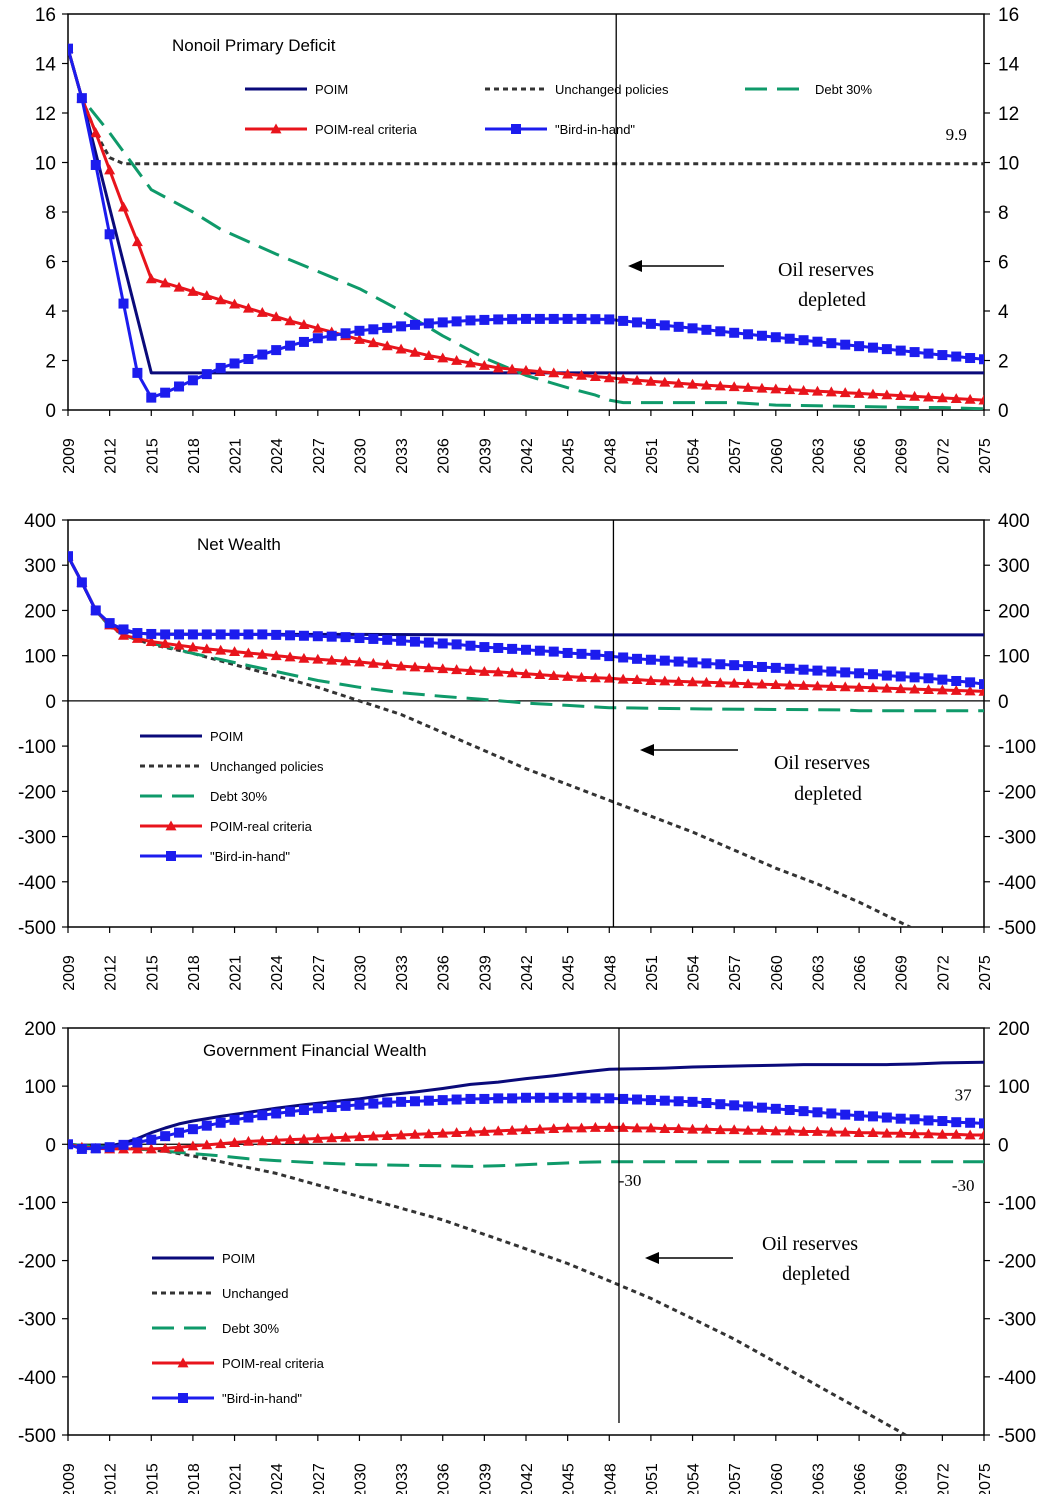 Image resolution: width=1042 pixels, height=1494 pixels. What do you see at coordinates (37, 747) in the screenshot?
I see `y-tick-label-left: -100` at bounding box center [37, 747].